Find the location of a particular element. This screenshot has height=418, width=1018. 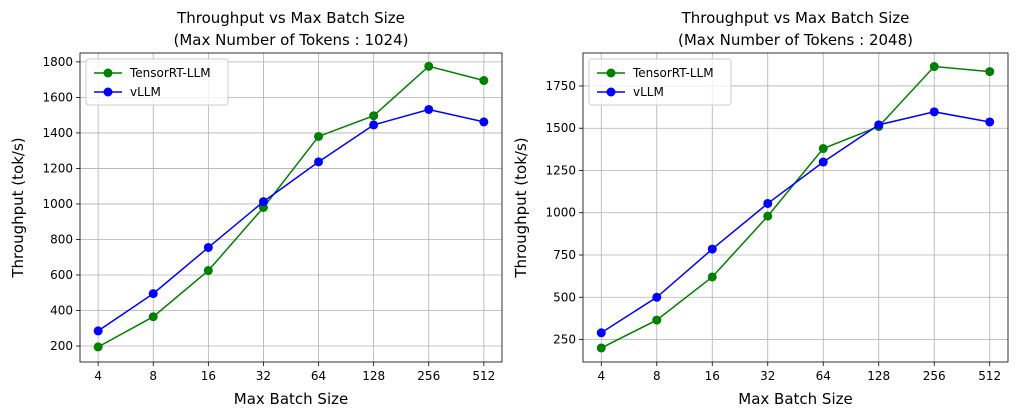

y-tick-label: 1400 is located at coordinates (57, 133).